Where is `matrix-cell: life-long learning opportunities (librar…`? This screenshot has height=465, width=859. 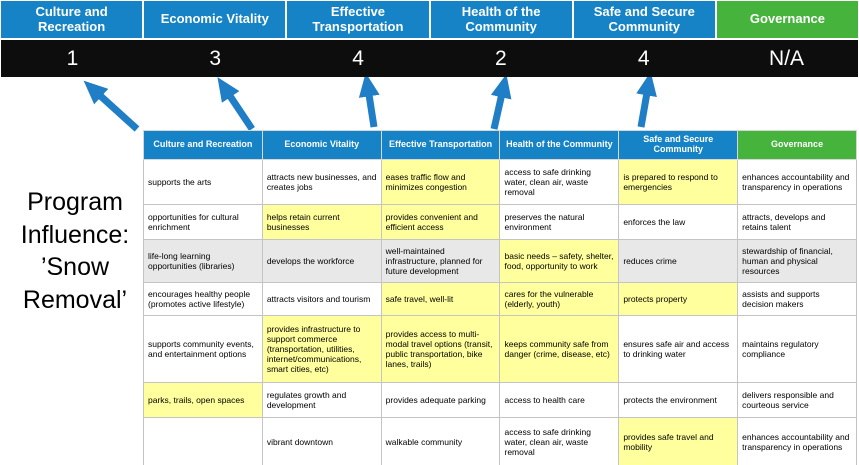 matrix-cell: life-long learning opportunities (librar… is located at coordinates (203, 261).